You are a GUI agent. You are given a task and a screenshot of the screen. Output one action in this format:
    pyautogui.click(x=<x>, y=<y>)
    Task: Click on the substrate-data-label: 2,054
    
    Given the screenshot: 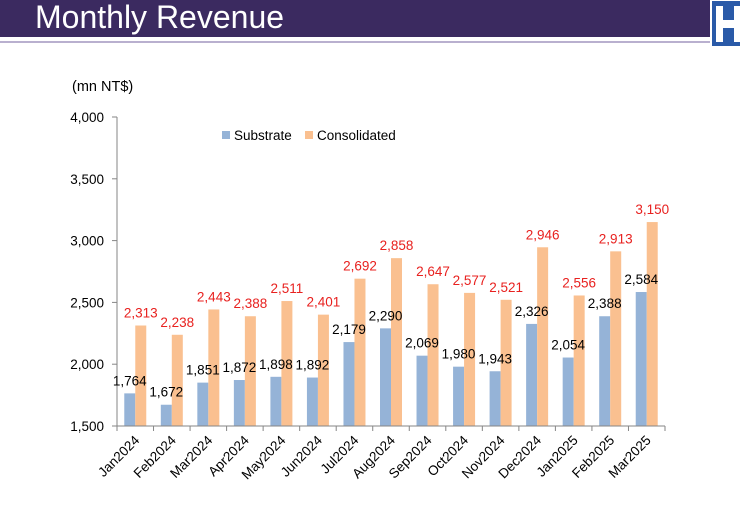 What is the action you would take?
    pyautogui.click(x=568, y=345)
    